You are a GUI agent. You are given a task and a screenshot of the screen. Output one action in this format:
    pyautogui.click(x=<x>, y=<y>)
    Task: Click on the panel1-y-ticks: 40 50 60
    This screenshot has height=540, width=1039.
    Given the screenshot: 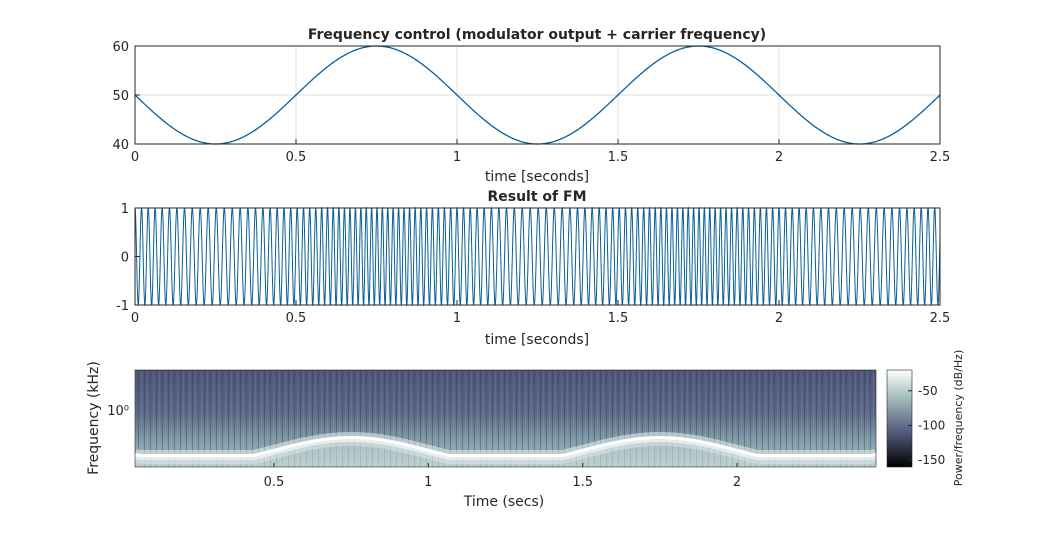 What is the action you would take?
    pyautogui.click(x=126, y=96)
    